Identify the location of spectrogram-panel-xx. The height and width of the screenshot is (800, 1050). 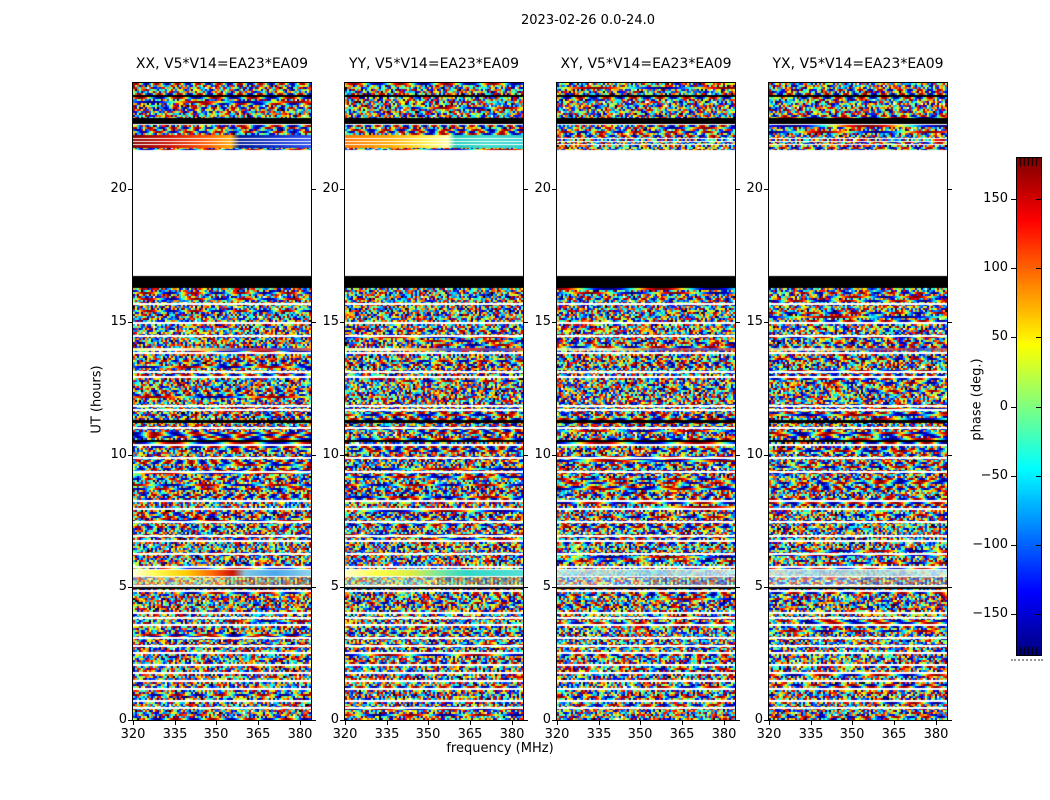
(222, 401).